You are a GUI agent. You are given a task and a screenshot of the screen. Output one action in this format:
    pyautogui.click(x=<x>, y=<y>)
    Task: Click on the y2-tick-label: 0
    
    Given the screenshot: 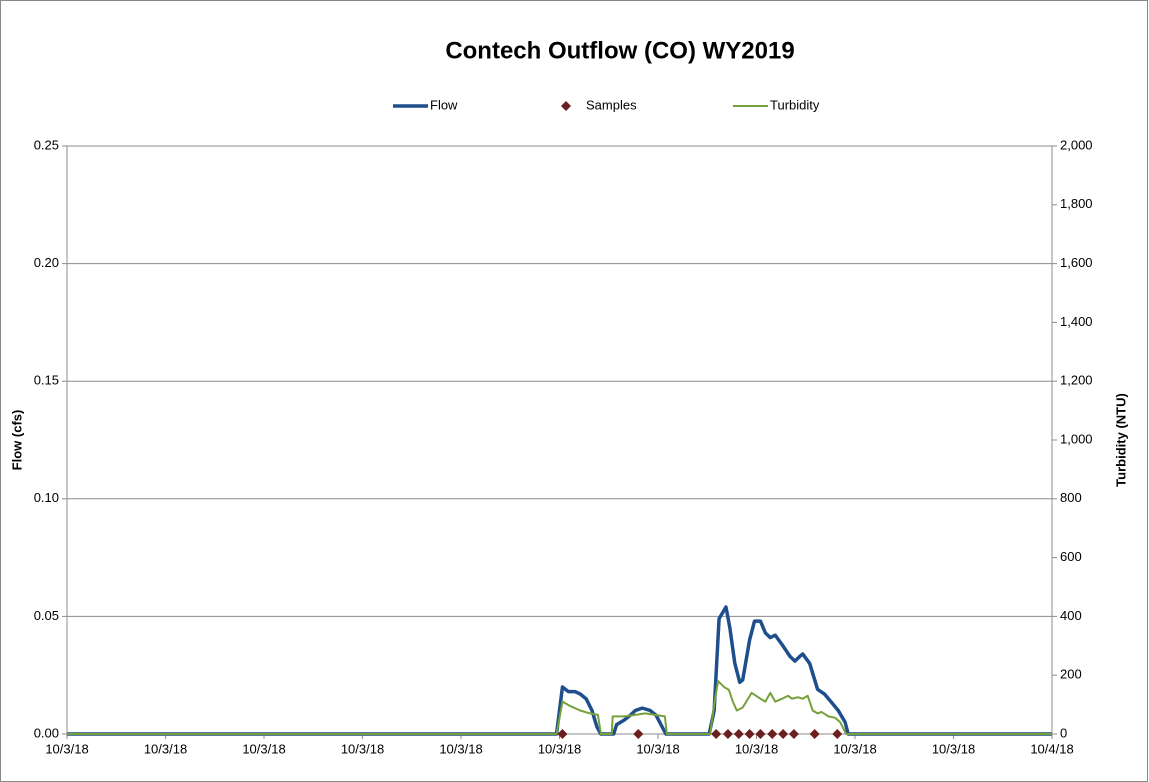 What is the action you would take?
    pyautogui.click(x=1063, y=732)
    